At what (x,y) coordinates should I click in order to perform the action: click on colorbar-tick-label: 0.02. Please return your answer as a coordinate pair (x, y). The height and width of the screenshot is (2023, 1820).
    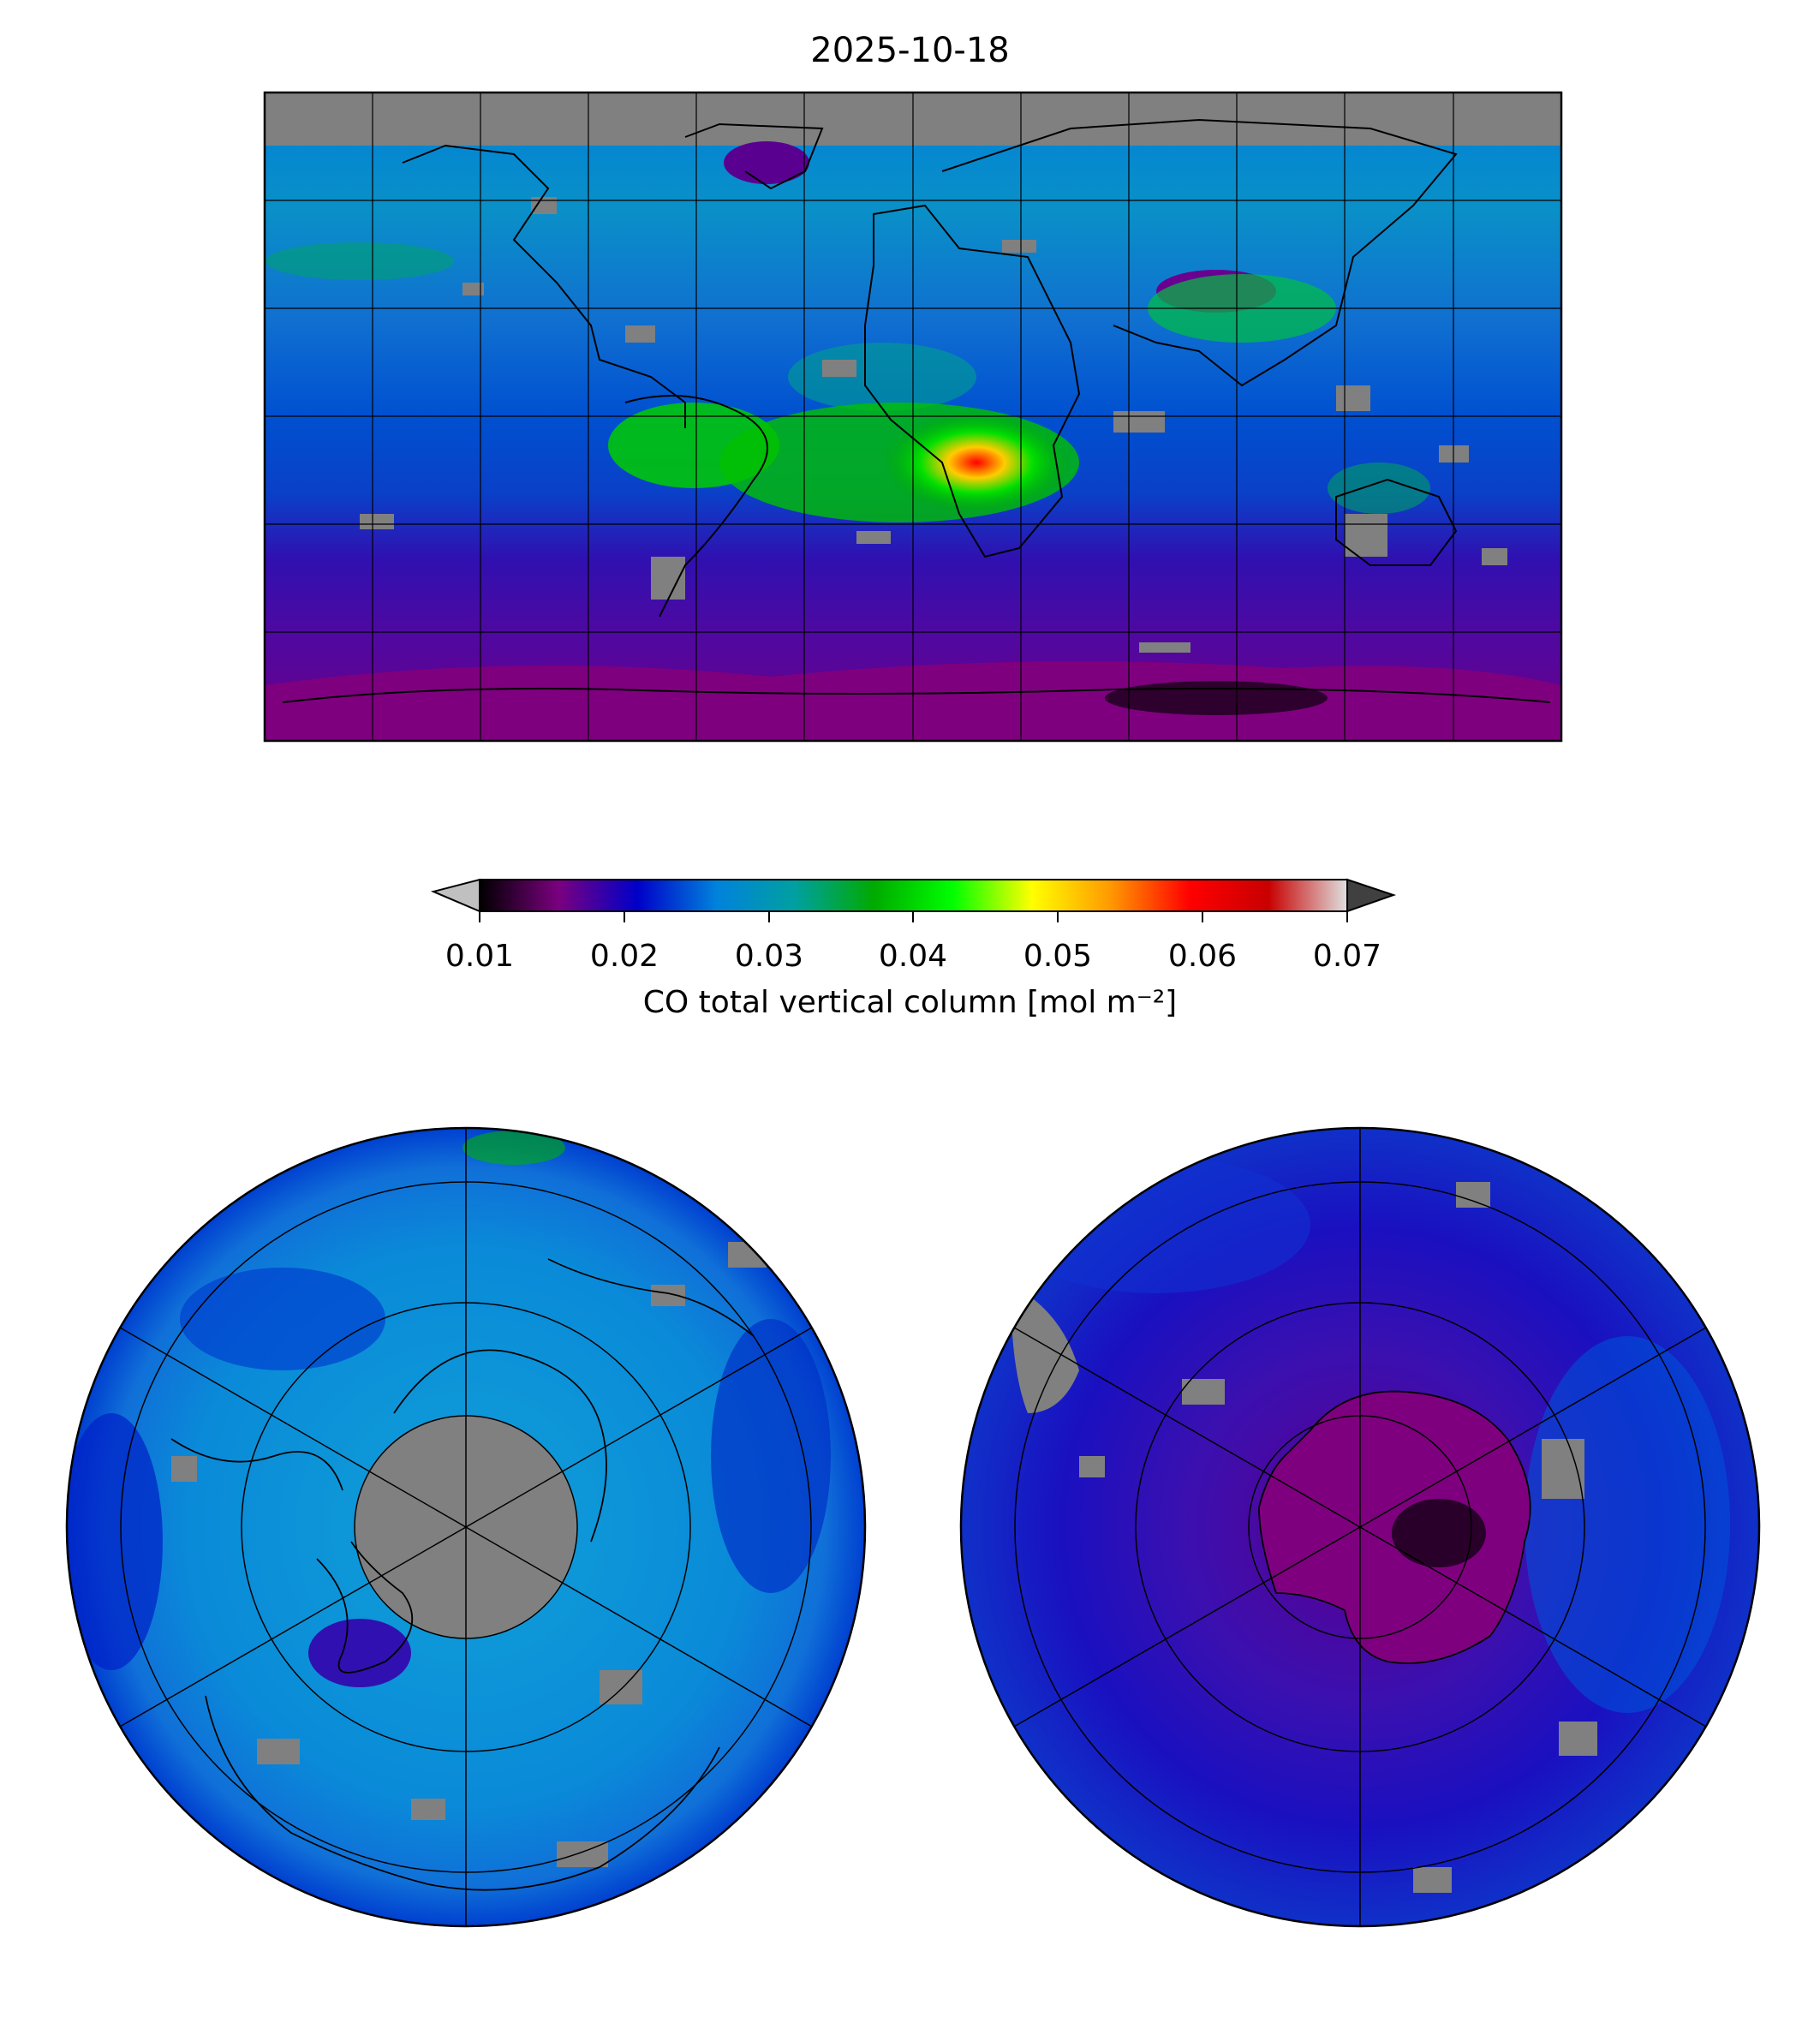
    Looking at the image, I should click on (624, 956).